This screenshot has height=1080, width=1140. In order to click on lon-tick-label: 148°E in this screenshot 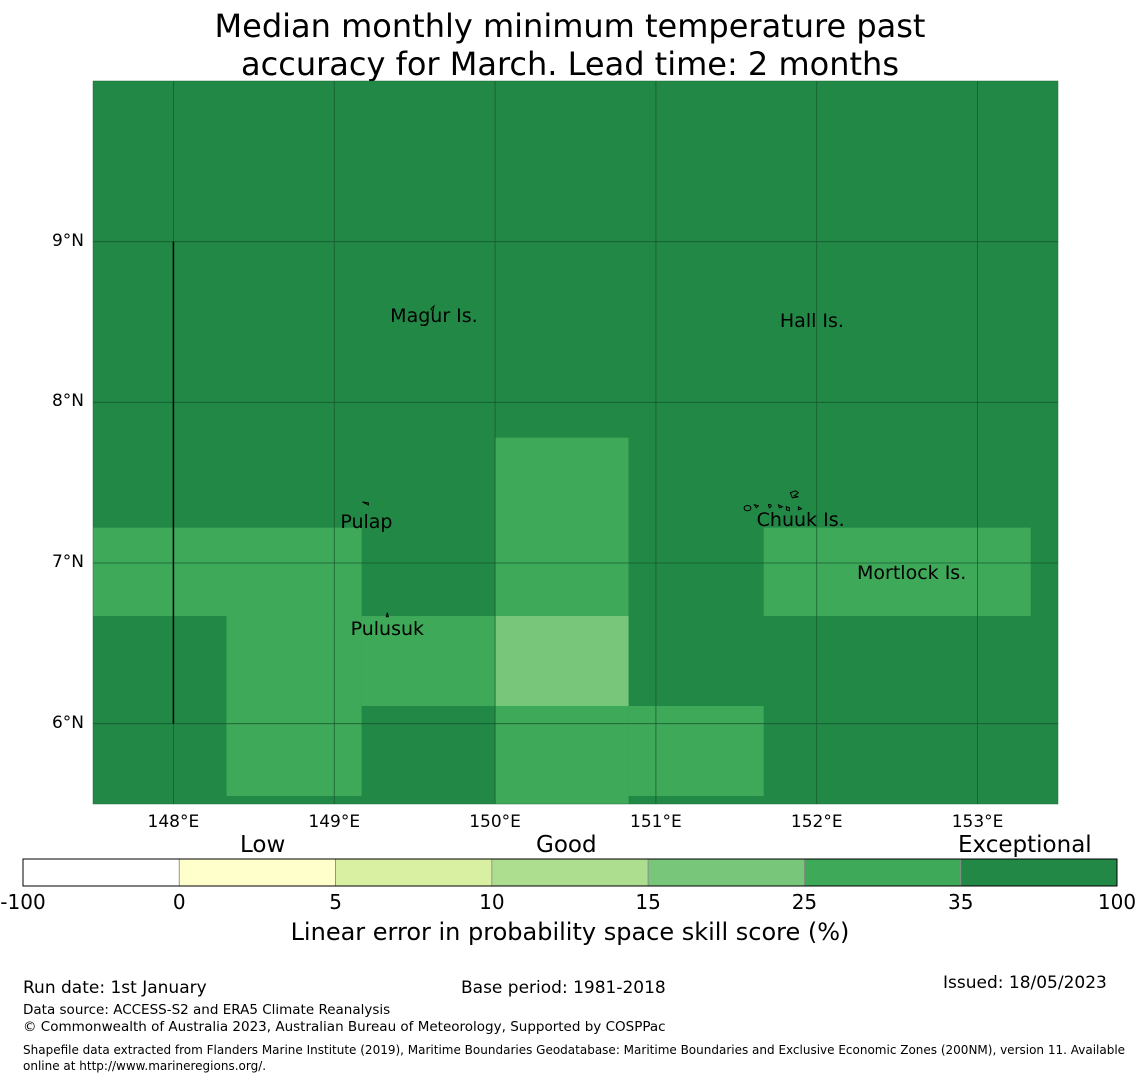, I will do `click(173, 822)`.